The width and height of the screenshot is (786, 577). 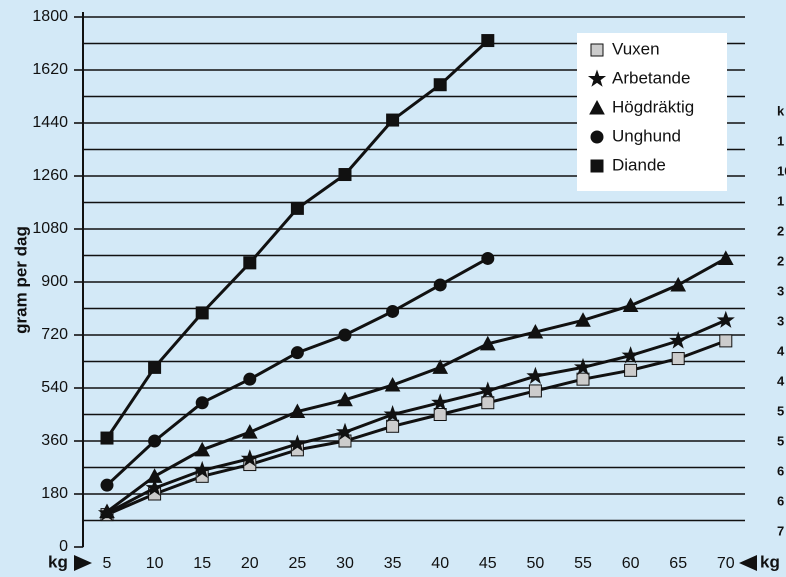 I want to click on x-label-left: kg, so click(x=58, y=561).